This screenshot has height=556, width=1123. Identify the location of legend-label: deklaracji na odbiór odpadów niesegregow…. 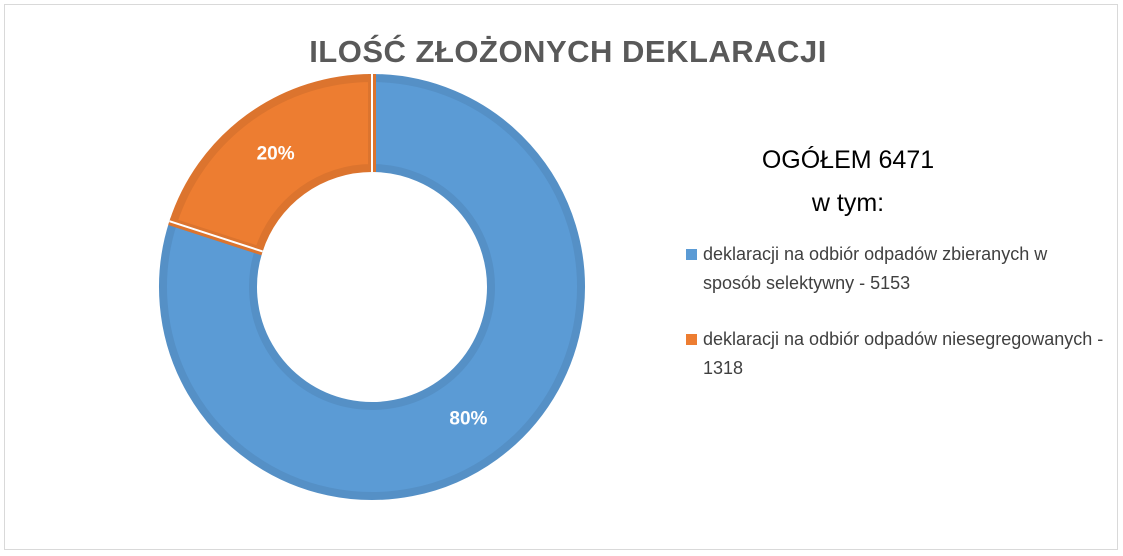
(903, 353).